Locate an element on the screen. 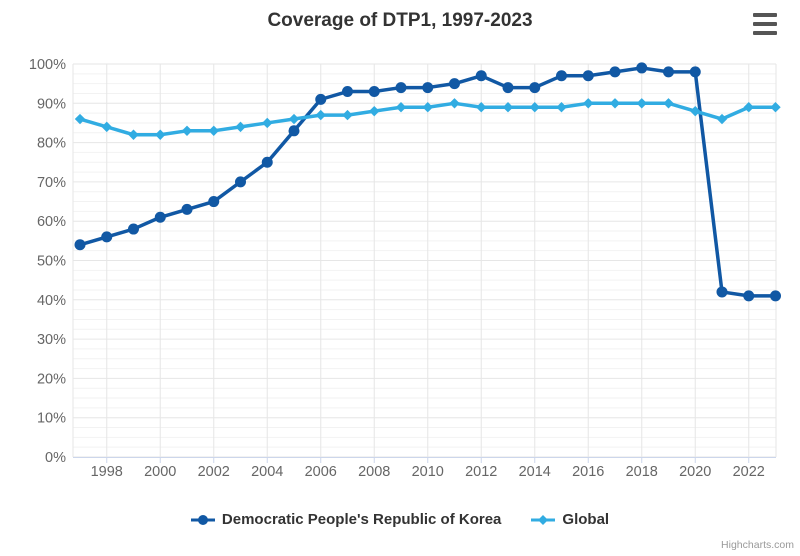 The image size is (800, 556). point-dprk-2011 is located at coordinates (454, 84).